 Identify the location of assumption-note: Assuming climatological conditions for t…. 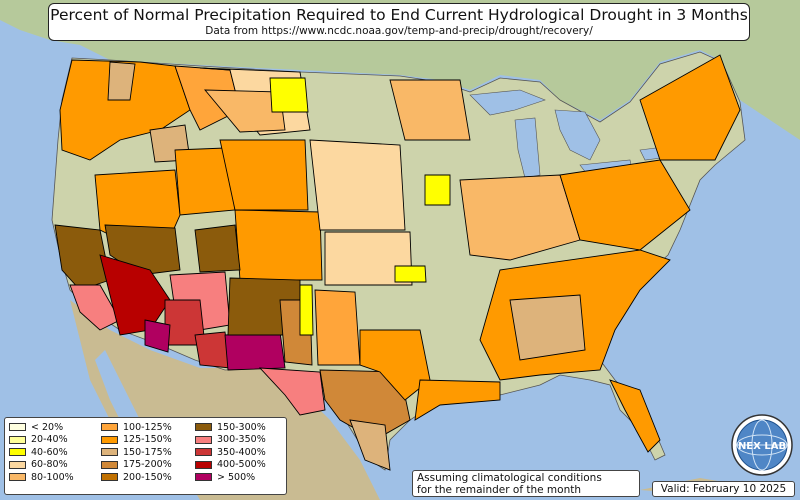
(526, 483).